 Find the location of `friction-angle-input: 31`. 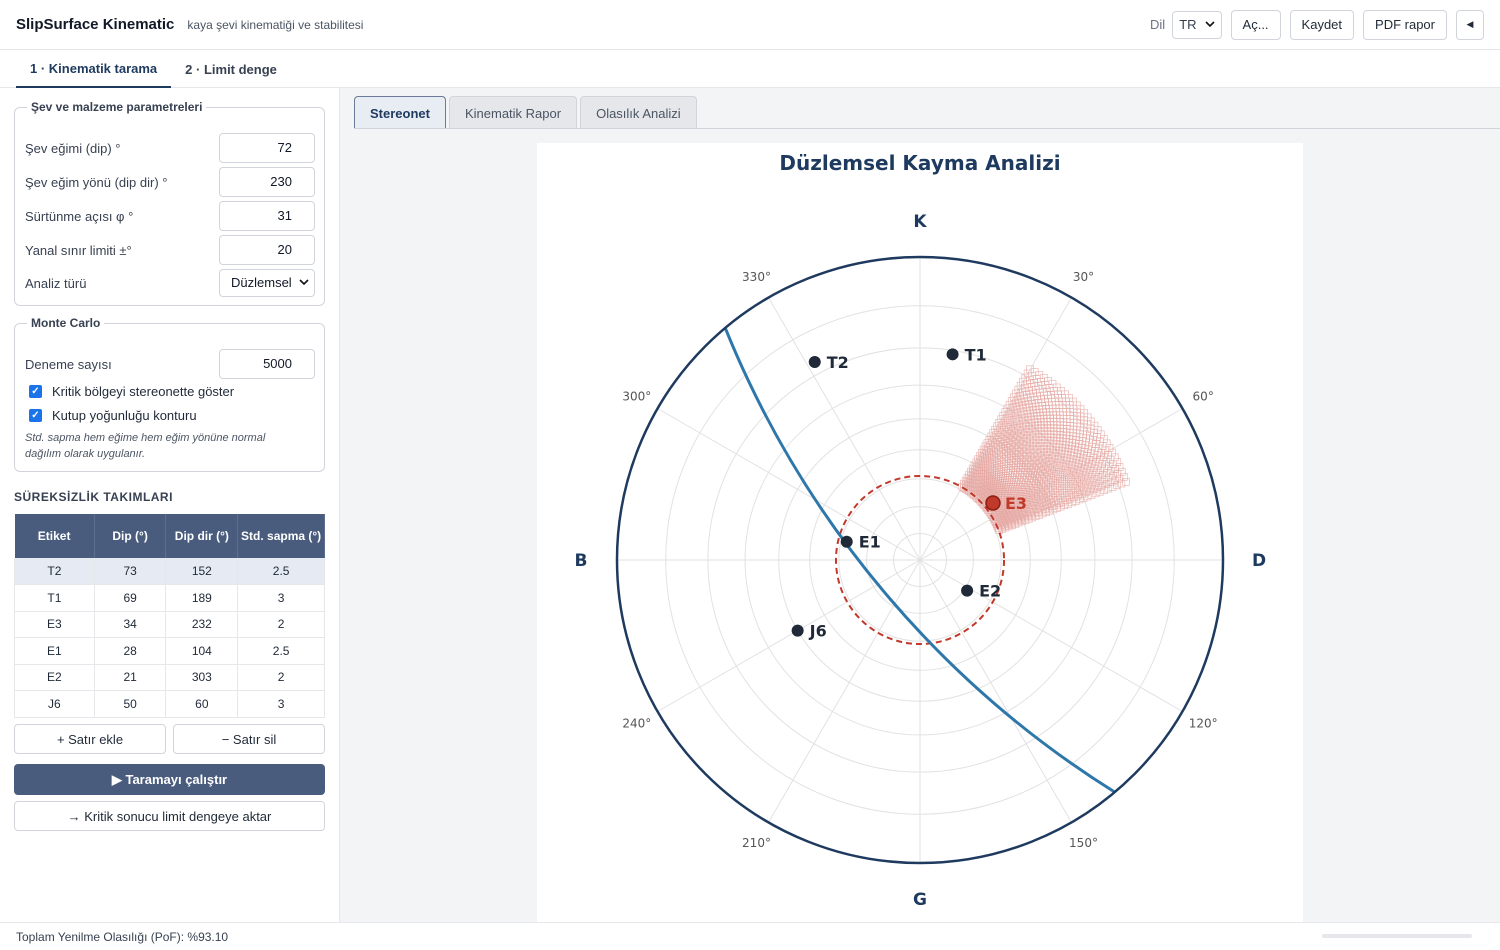

friction-angle-input: 31 is located at coordinates (267, 216).